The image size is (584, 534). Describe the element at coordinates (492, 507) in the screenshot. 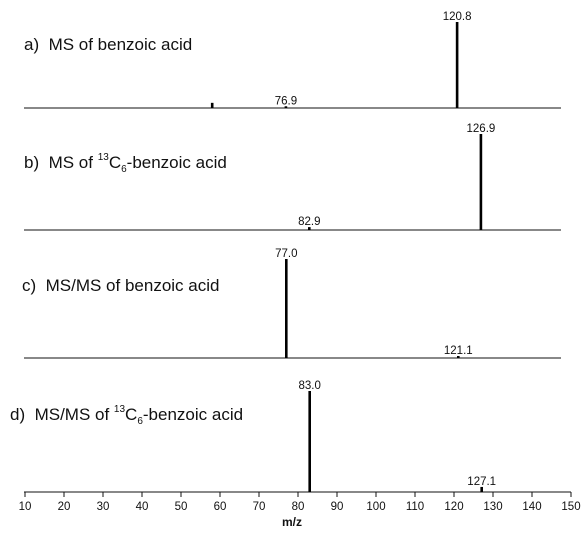

I see `x-tick-label: 130` at that location.